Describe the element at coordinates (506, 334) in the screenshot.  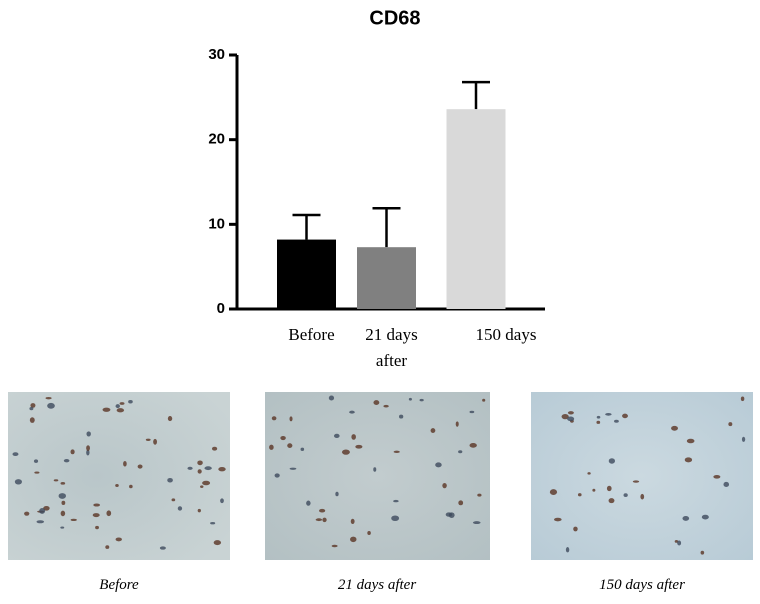
I see `x-tick-label: 150 days` at that location.